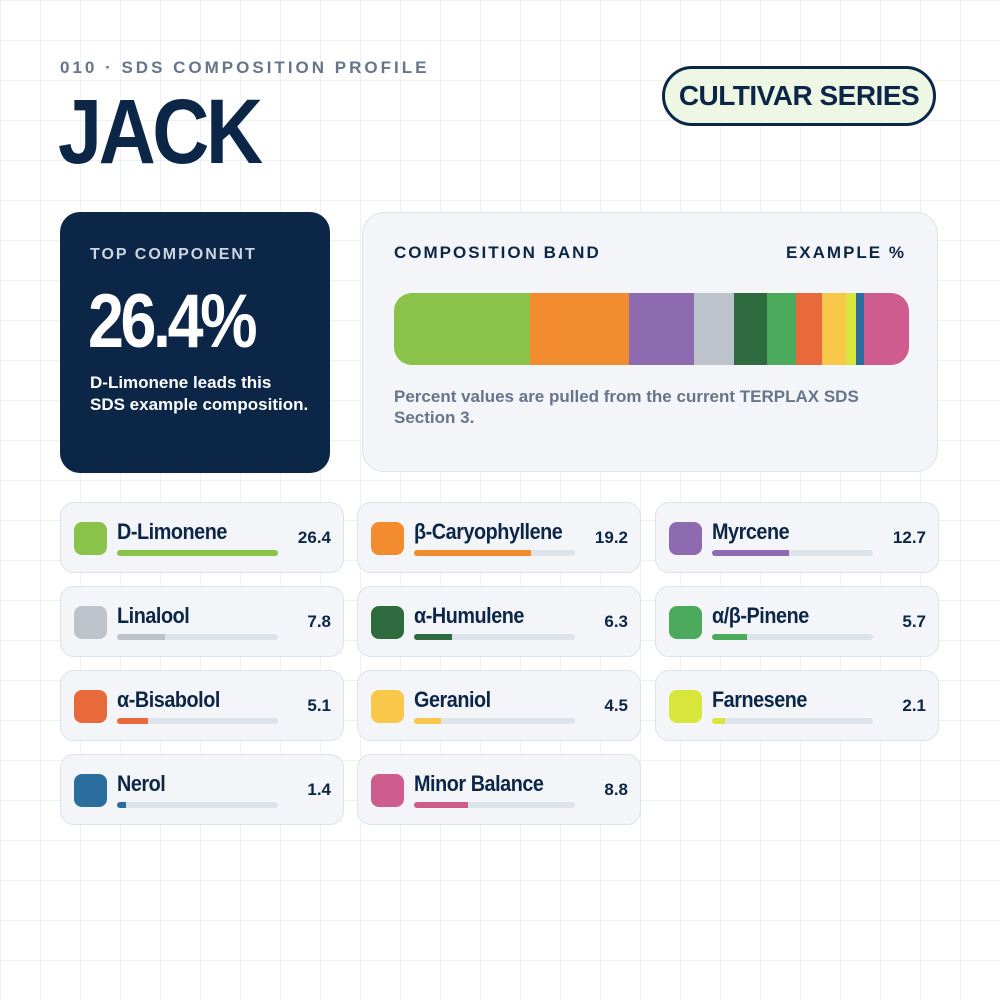  I want to click on component-name: Farnesene, so click(760, 699).